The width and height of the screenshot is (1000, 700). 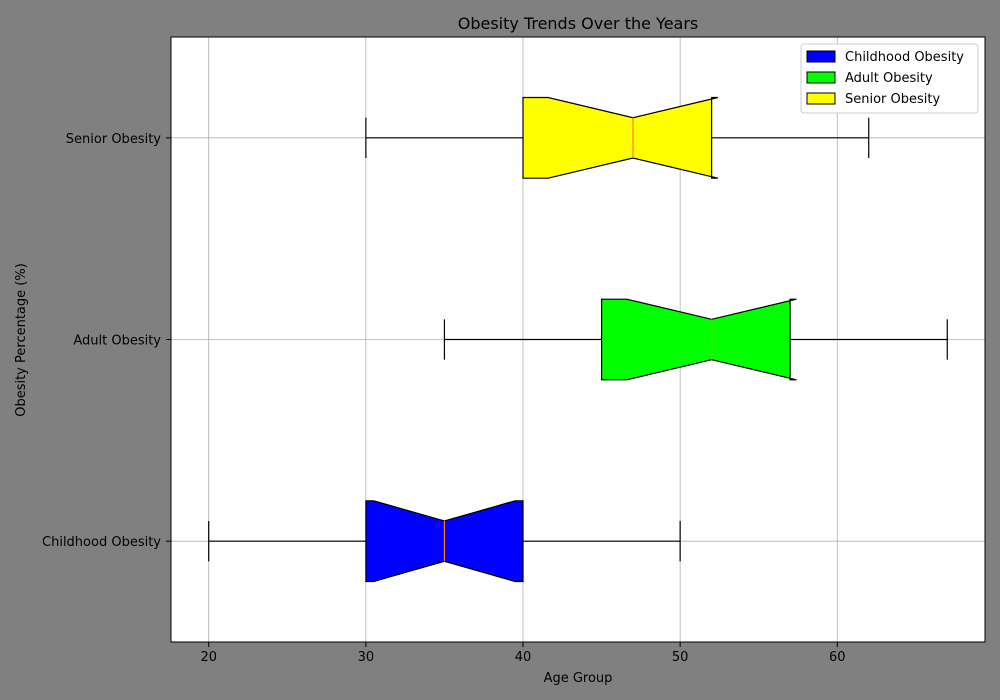 What do you see at coordinates (578, 23) in the screenshot?
I see `chart-title: Obesity Trends Over the Years` at bounding box center [578, 23].